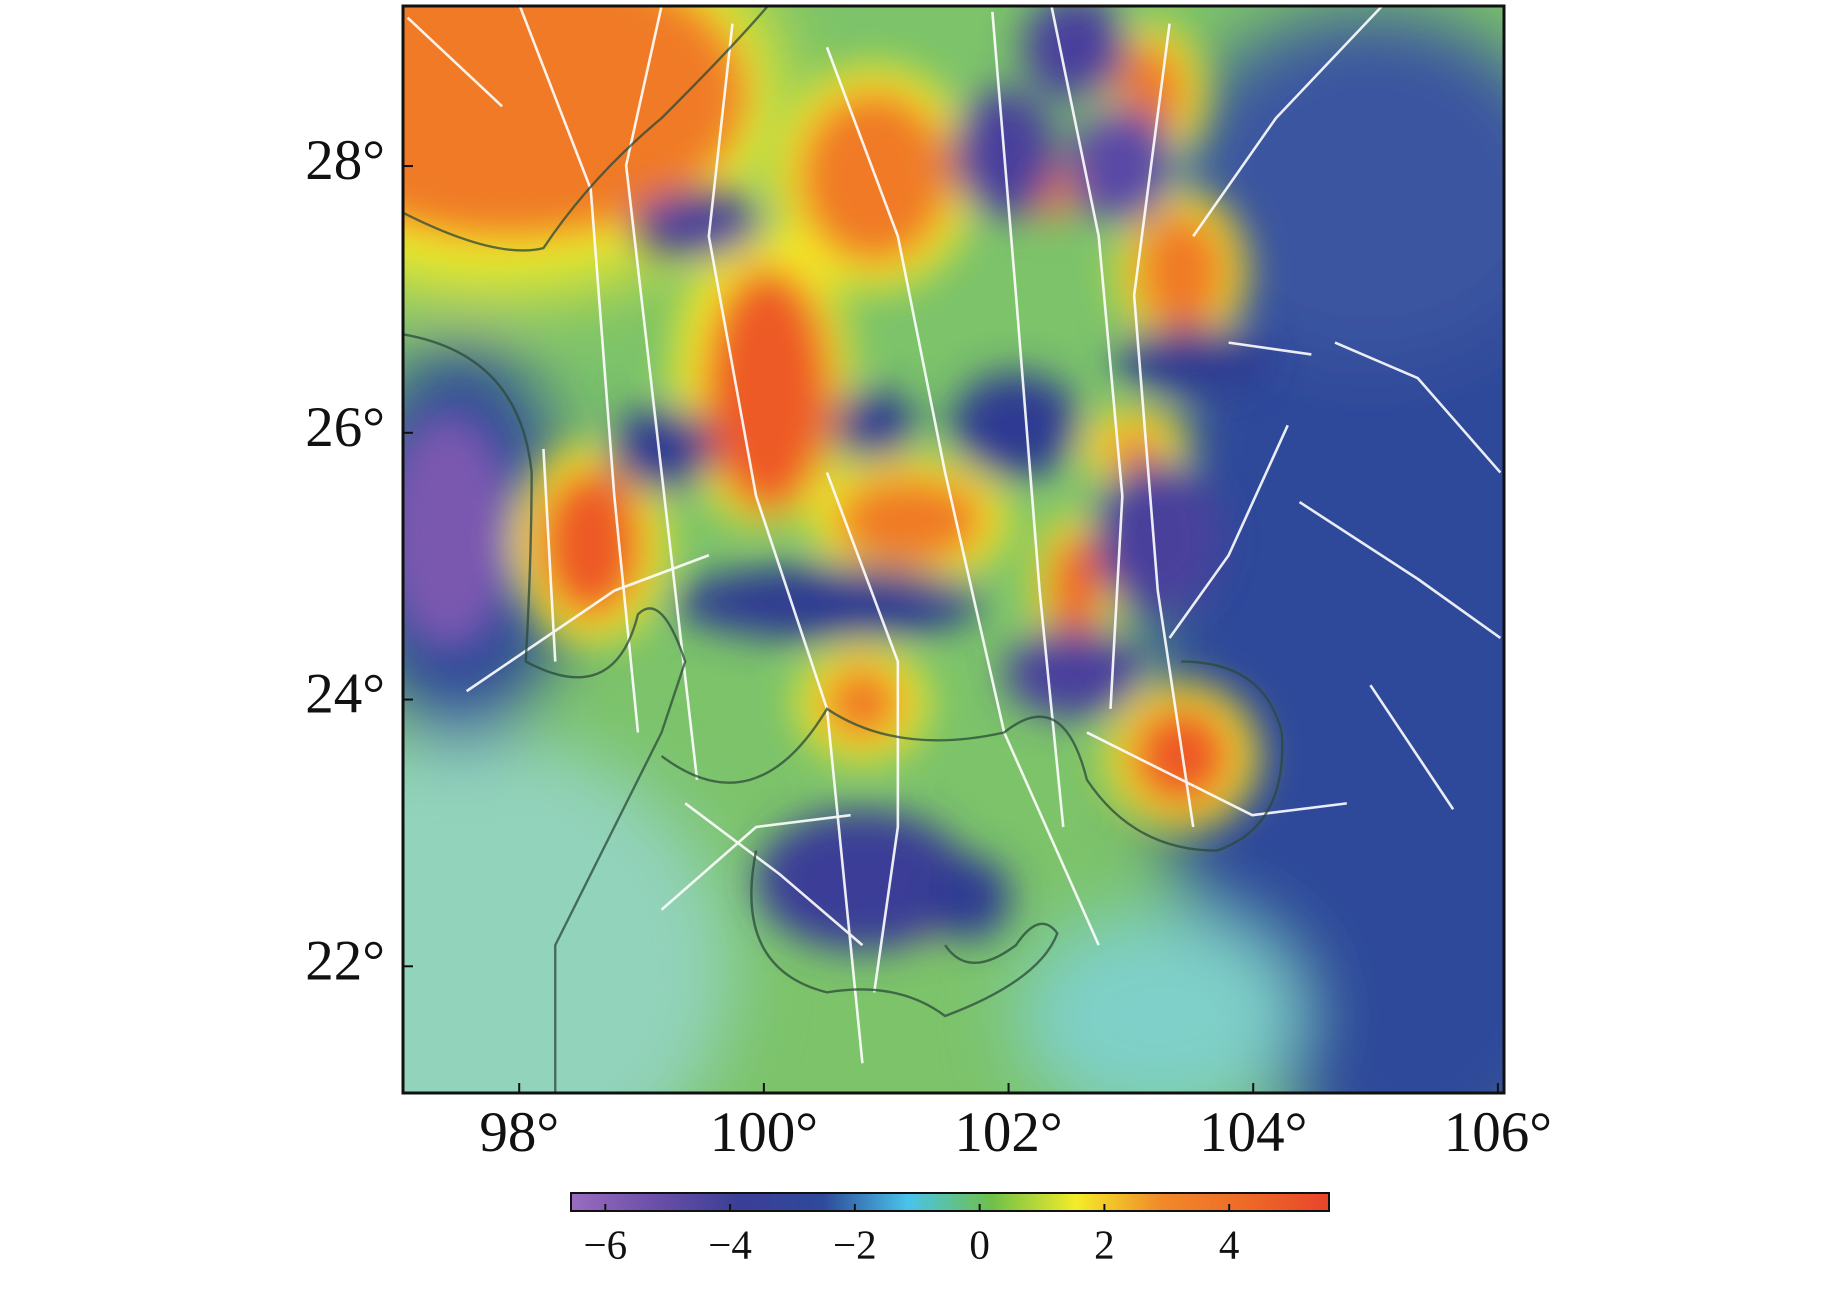 The image size is (1843, 1299). What do you see at coordinates (345, 694) in the screenshot?
I see `y-tick-label: 24°` at bounding box center [345, 694].